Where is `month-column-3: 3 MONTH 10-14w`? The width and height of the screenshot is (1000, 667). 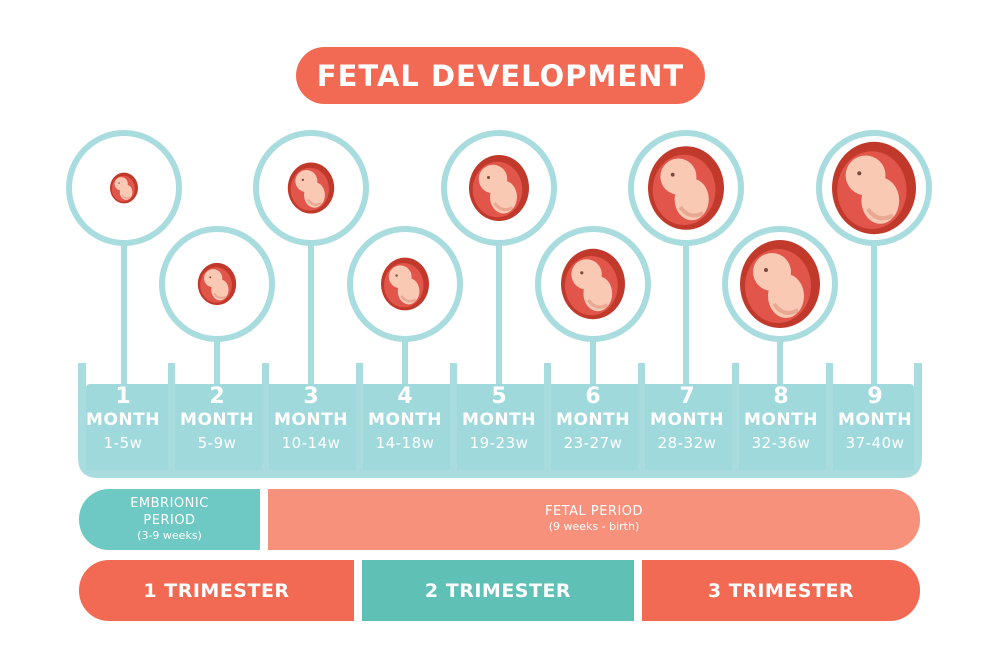 month-column-3: 3 MONTH 10-14w is located at coordinates (311, 420).